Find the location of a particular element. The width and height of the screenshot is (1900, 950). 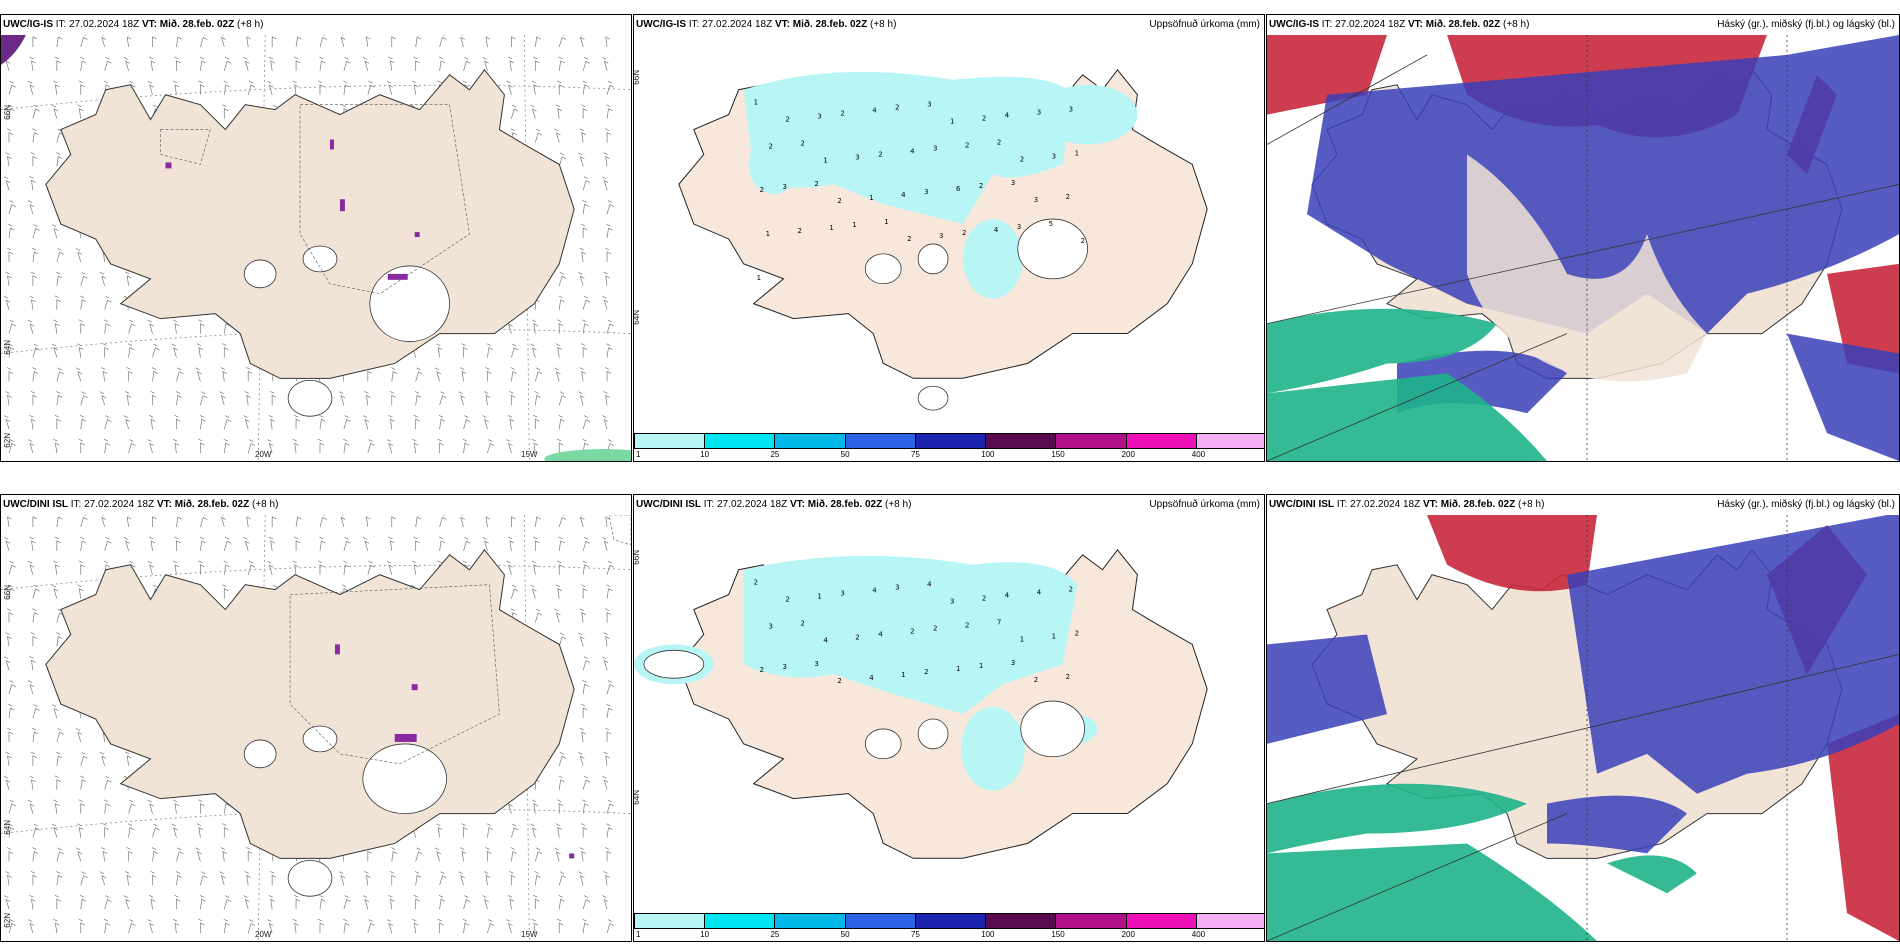

colorbar-tick-label: 10 is located at coordinates (705, 934).